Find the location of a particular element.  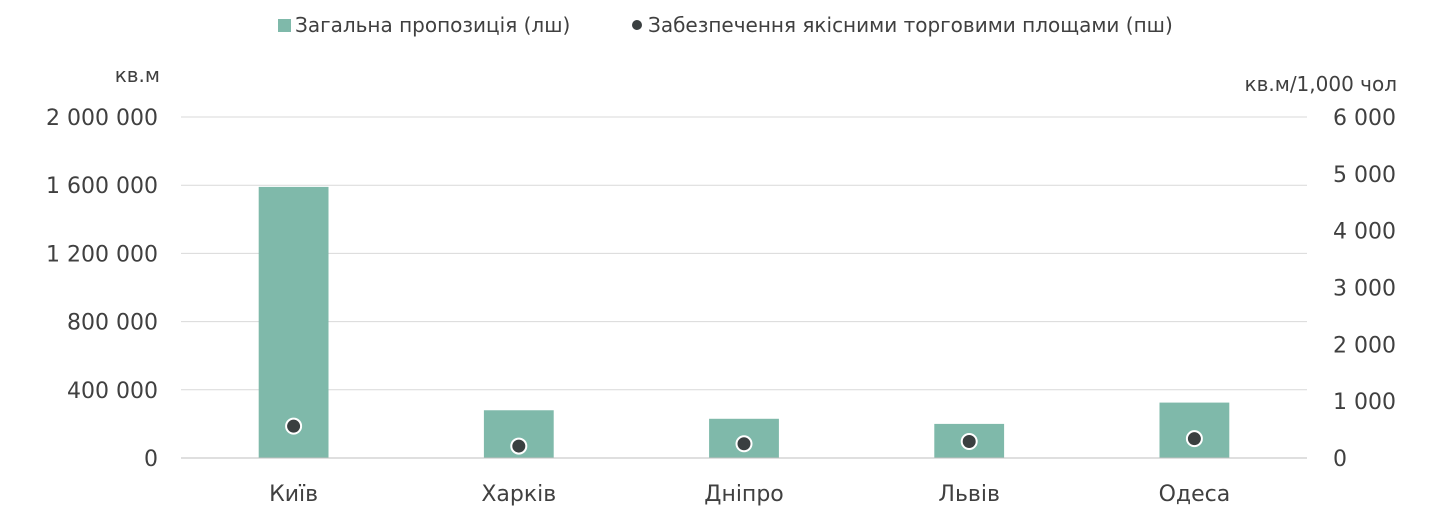

y-left-tick-label: 400 000 is located at coordinates (112, 391).